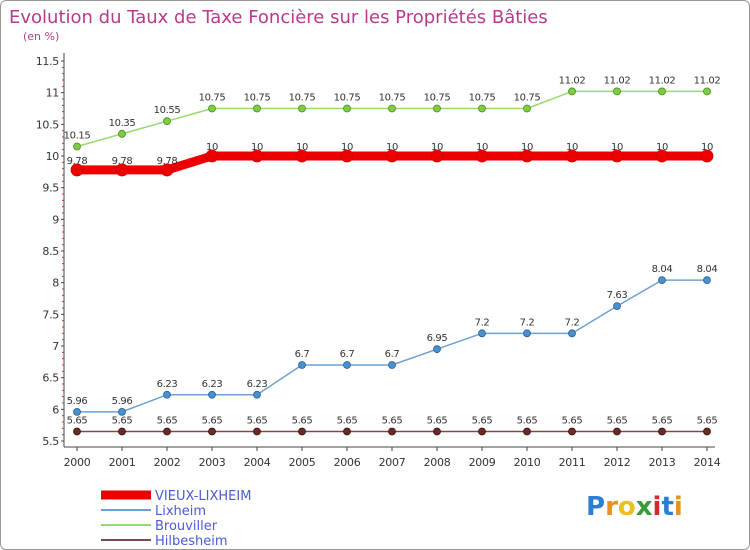  Describe the element at coordinates (662, 462) in the screenshot. I see `x-tick-label: 2013` at that location.